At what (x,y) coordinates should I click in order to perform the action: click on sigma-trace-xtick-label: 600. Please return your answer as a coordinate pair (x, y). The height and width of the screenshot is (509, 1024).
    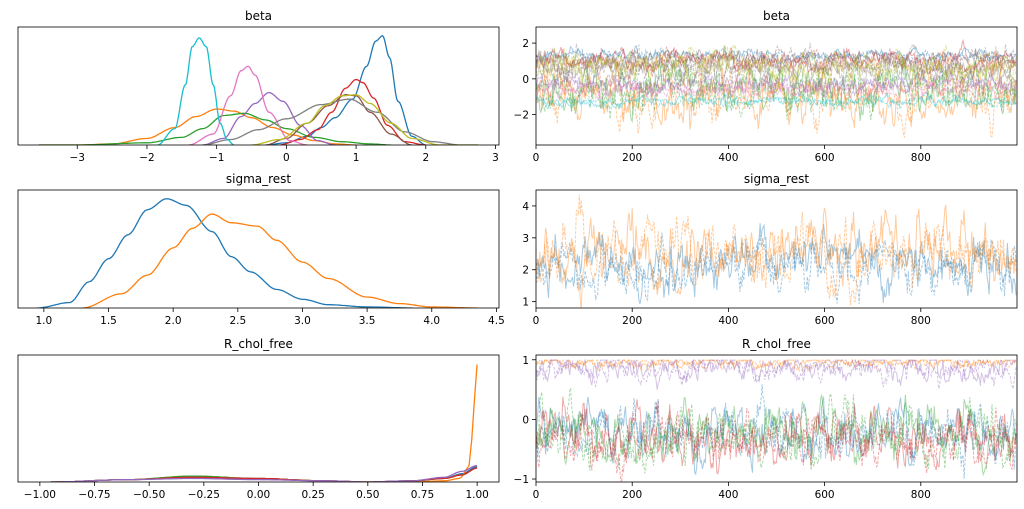
    Looking at the image, I should click on (825, 321).